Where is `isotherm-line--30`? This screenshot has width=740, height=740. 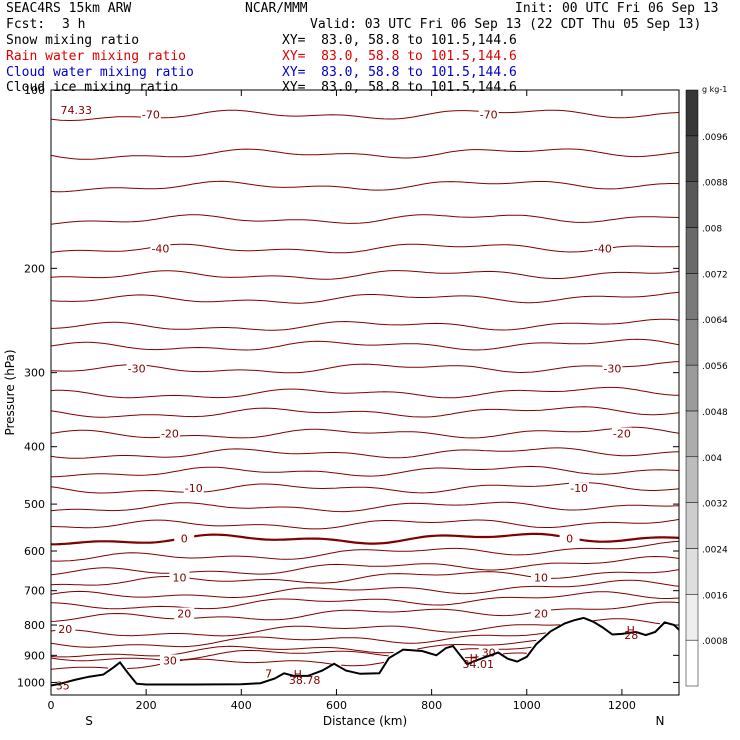 isotherm-line--30 is located at coordinates (365, 367).